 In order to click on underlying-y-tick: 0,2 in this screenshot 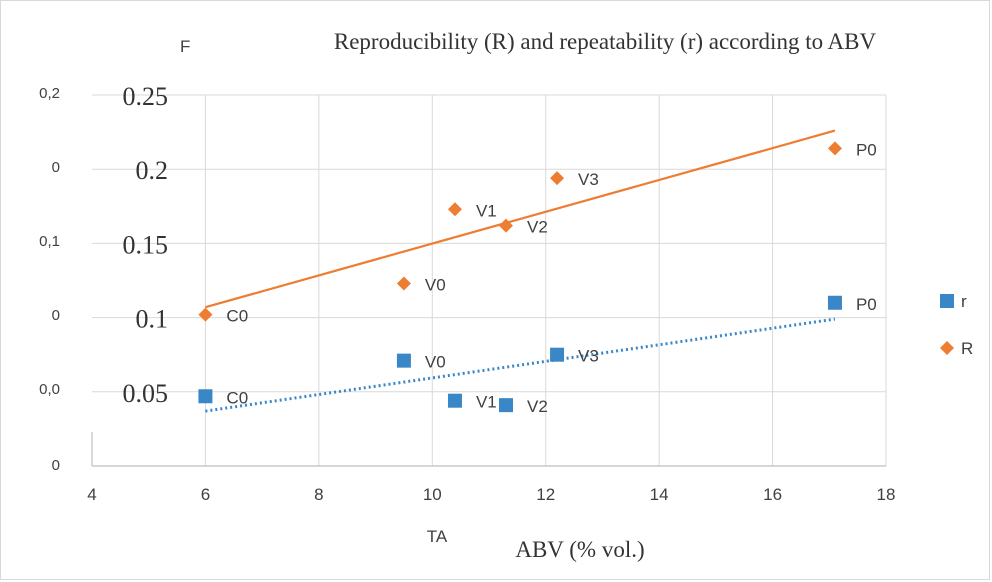, I will do `click(49, 93)`.